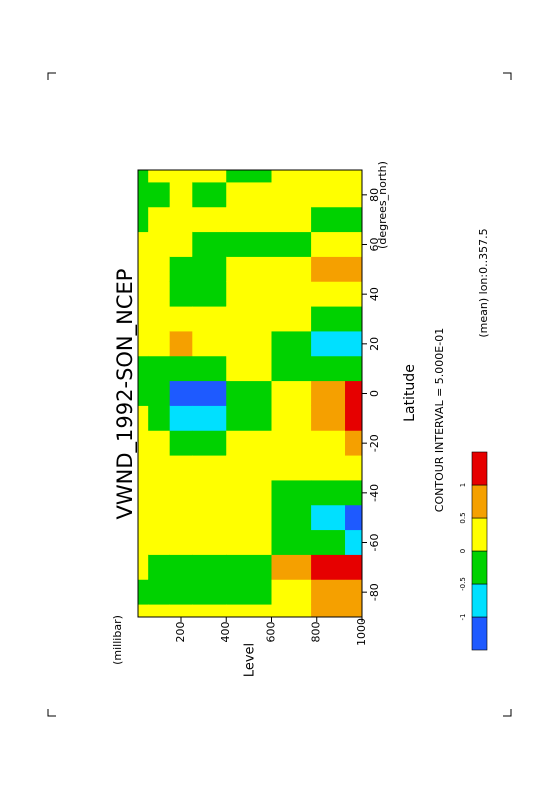 Image resolution: width=558 pixels, height=789 pixels. What do you see at coordinates (374, 195) in the screenshot?
I see `x-tick-label: 80` at bounding box center [374, 195].